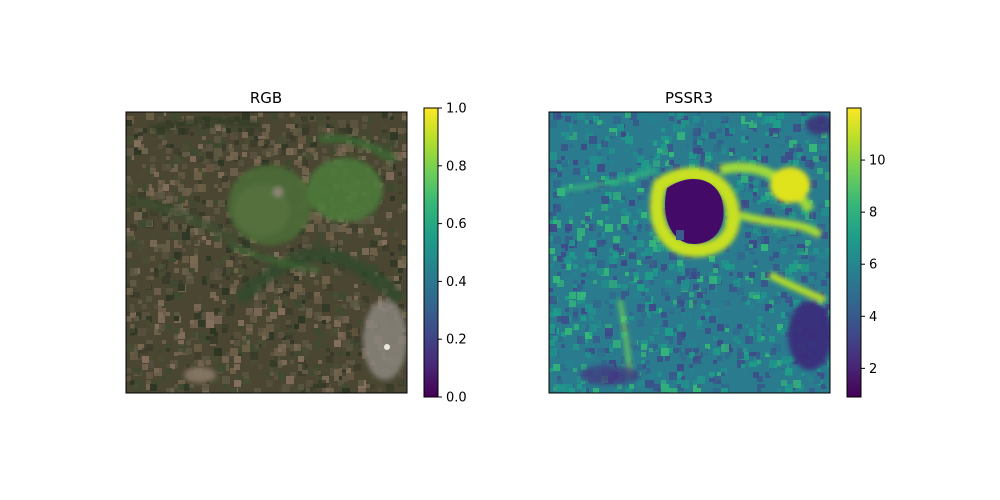 Image resolution: width=1000 pixels, height=500 pixels. I want to click on rgb-colorbar: 0.0 0.2 0.4 0.6 0.8 1.0, so click(445, 254).